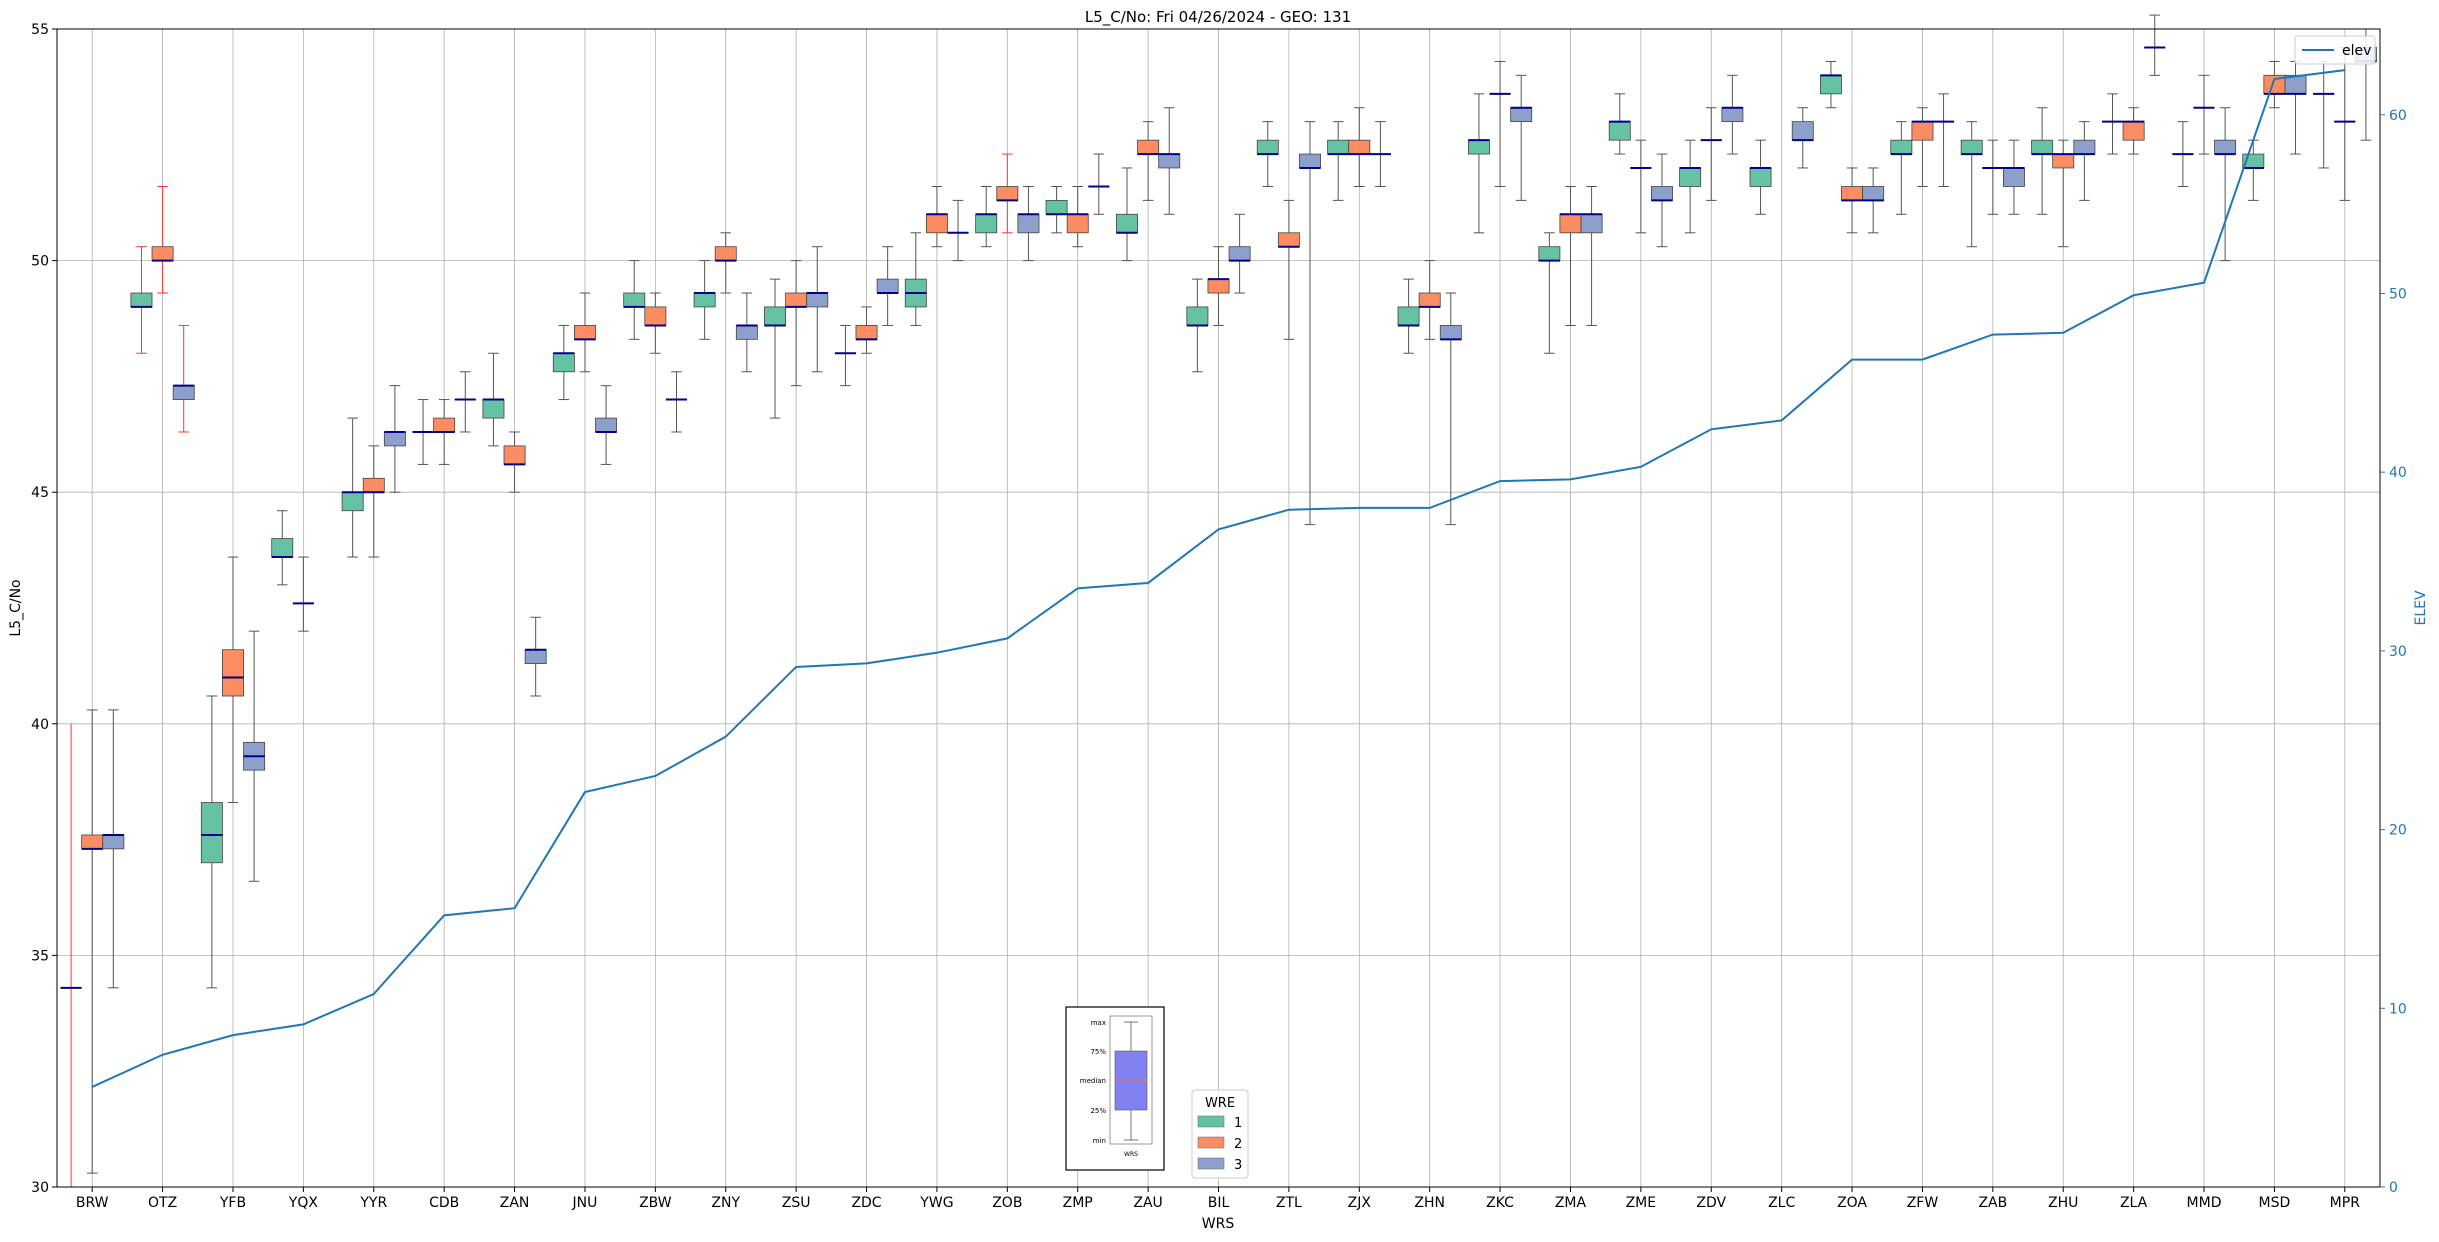  Describe the element at coordinates (1219, 1203) in the screenshot. I see `x-tick-label: BIL` at that location.